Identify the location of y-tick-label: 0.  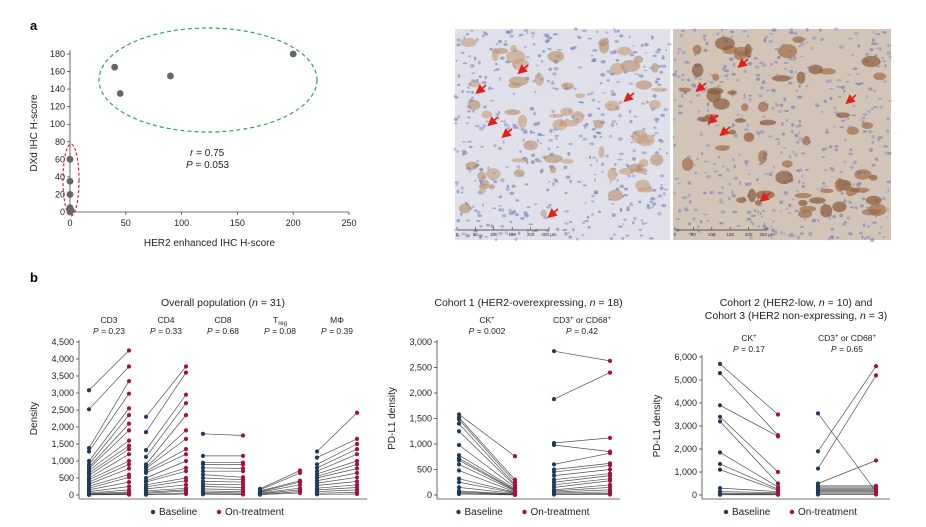
(71, 495).